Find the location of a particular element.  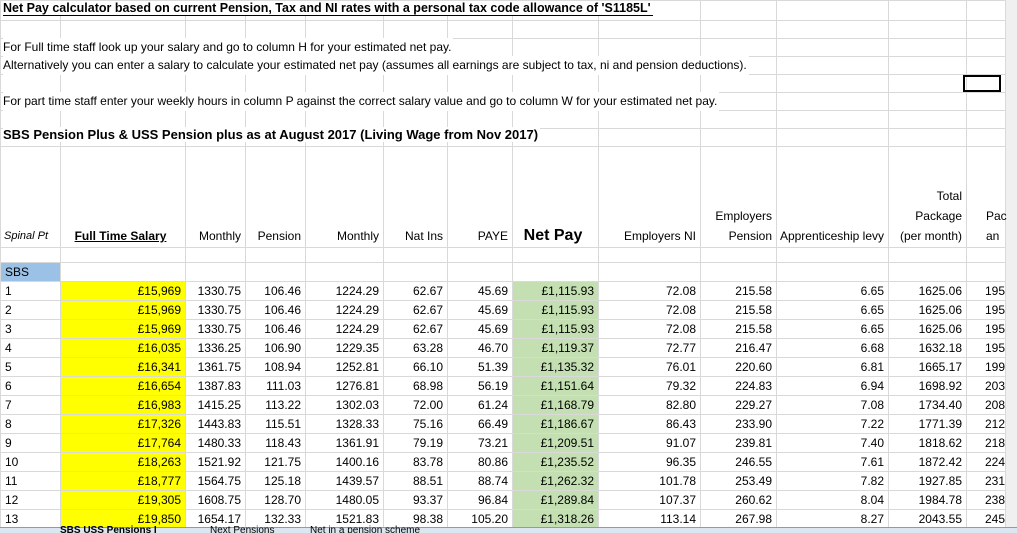

cell: 56.19 is located at coordinates (492, 386).